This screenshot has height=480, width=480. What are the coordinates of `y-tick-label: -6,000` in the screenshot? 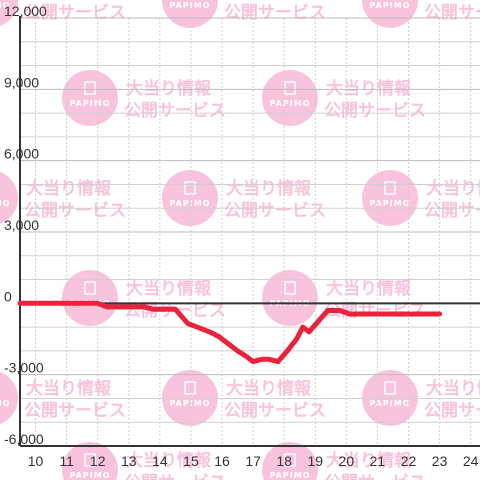 It's located at (24, 439).